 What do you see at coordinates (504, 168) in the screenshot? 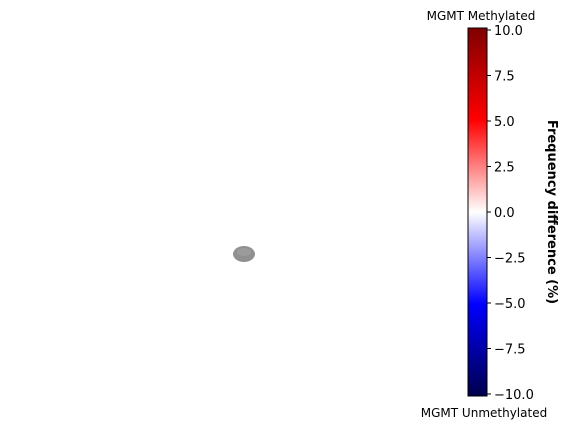
I see `colorbar-tick-label: 2.5` at bounding box center [504, 168].